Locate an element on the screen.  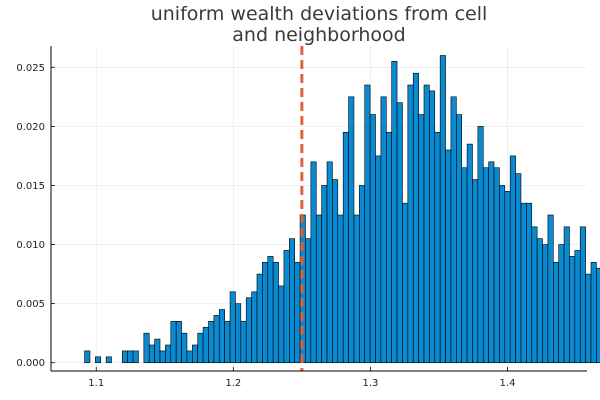
chart-title-line-2: and neighborhood is located at coordinates (318, 35).